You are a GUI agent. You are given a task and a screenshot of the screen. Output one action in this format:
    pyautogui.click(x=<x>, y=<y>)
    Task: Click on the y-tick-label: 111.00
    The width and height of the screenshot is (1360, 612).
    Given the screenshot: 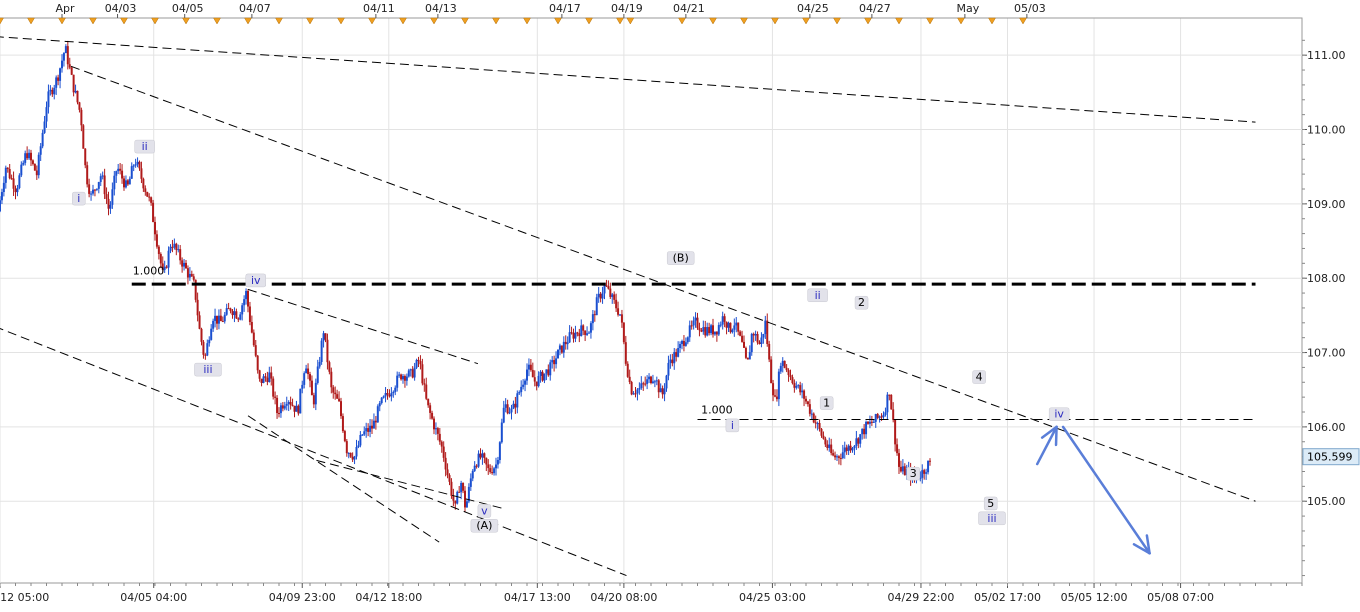 What is the action you would take?
    pyautogui.click(x=1326, y=55)
    